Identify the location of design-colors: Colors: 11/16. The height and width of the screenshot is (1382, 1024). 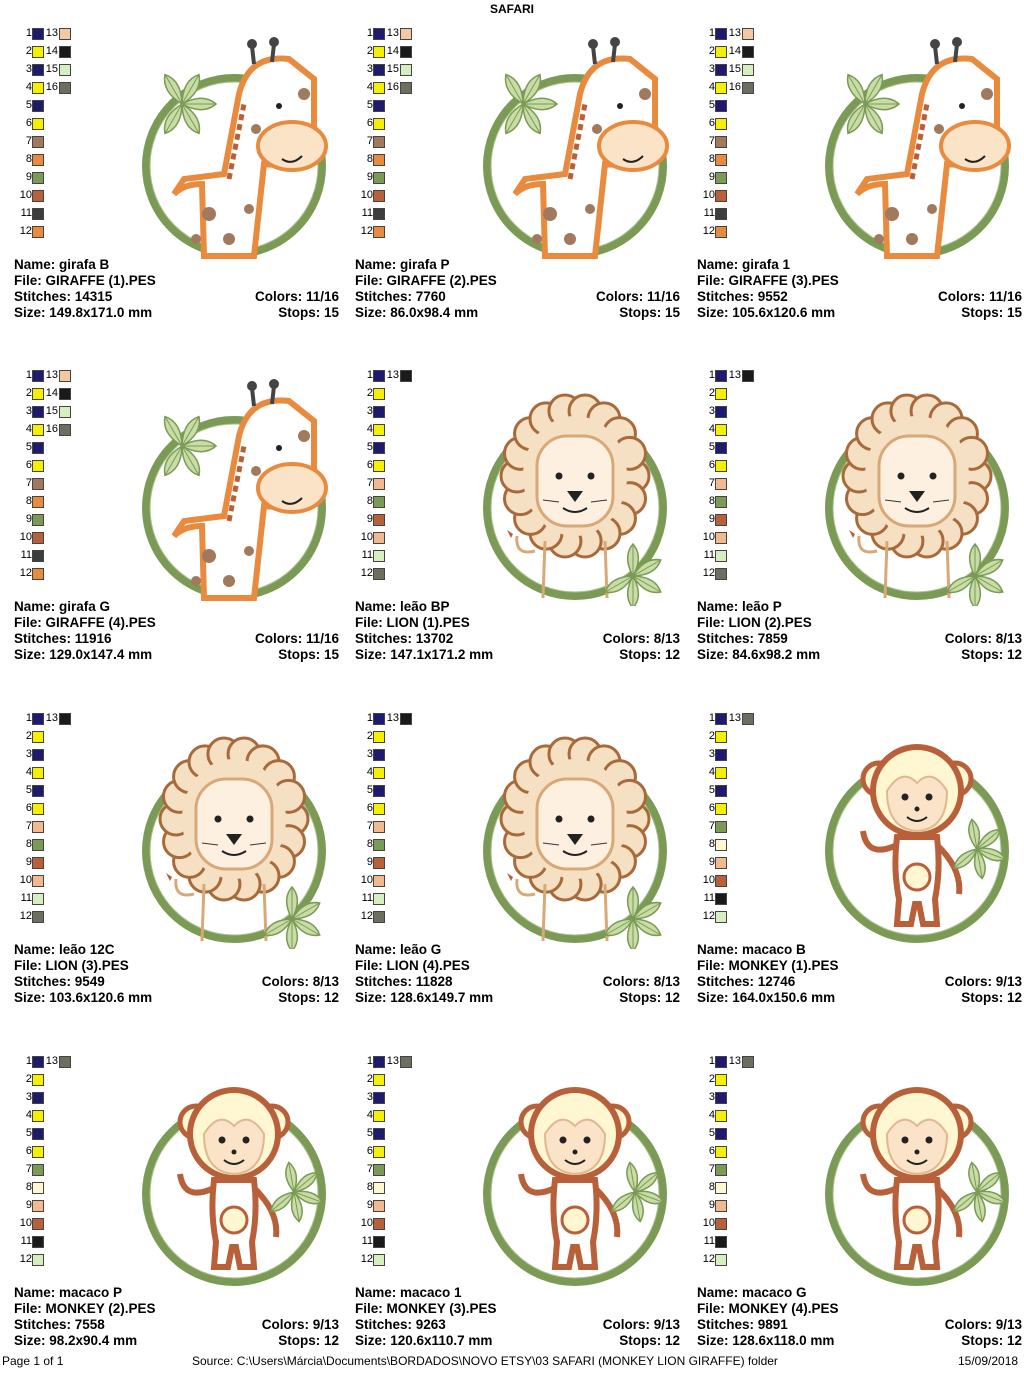
(296, 296).